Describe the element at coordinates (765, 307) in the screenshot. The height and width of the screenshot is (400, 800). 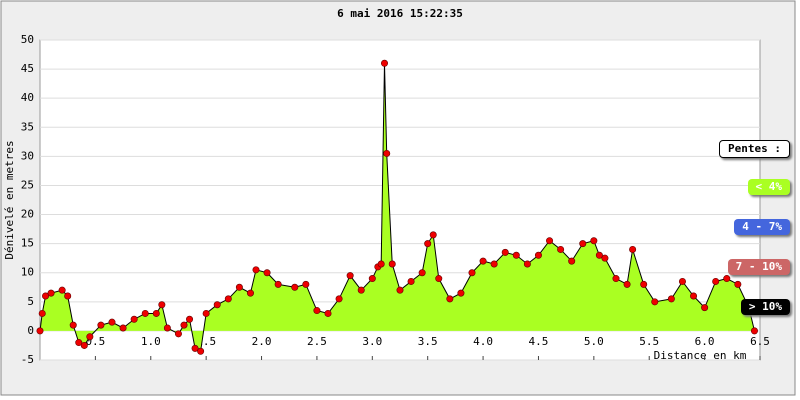
I see `legend-entry: > 10%` at that location.